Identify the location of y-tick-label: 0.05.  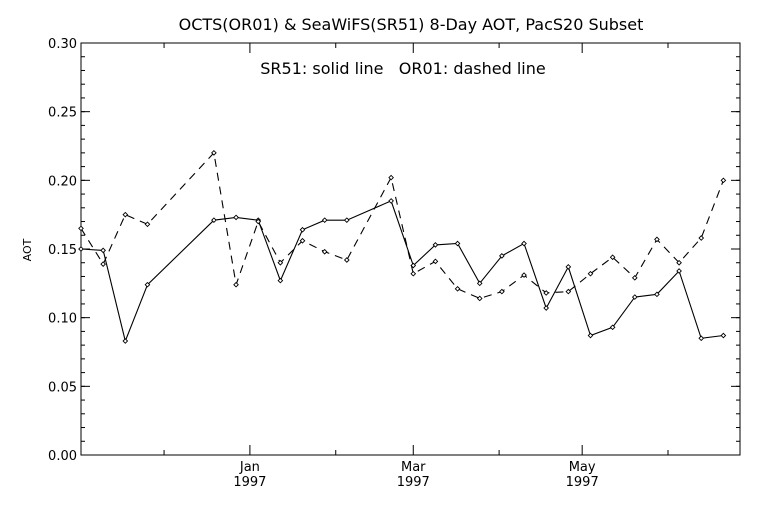
(62, 387).